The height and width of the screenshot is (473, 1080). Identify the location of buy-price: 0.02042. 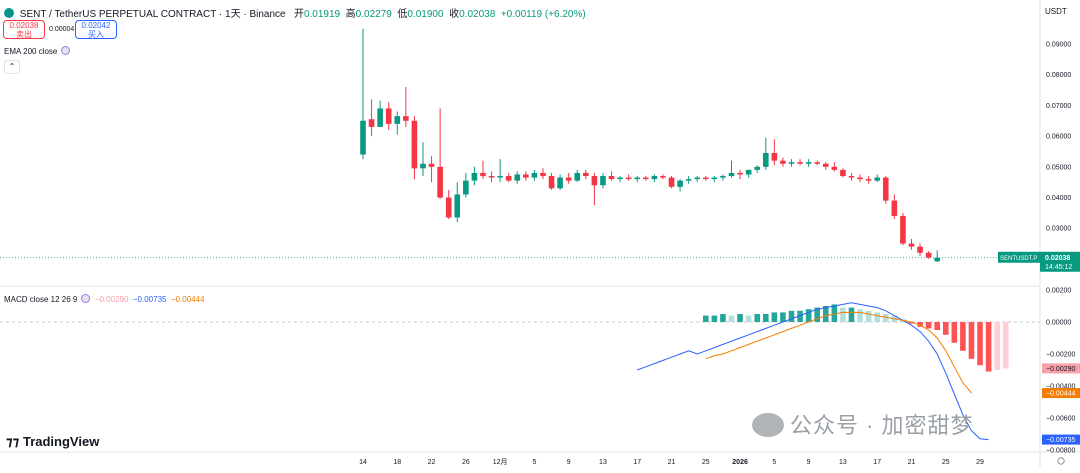
(96, 25).